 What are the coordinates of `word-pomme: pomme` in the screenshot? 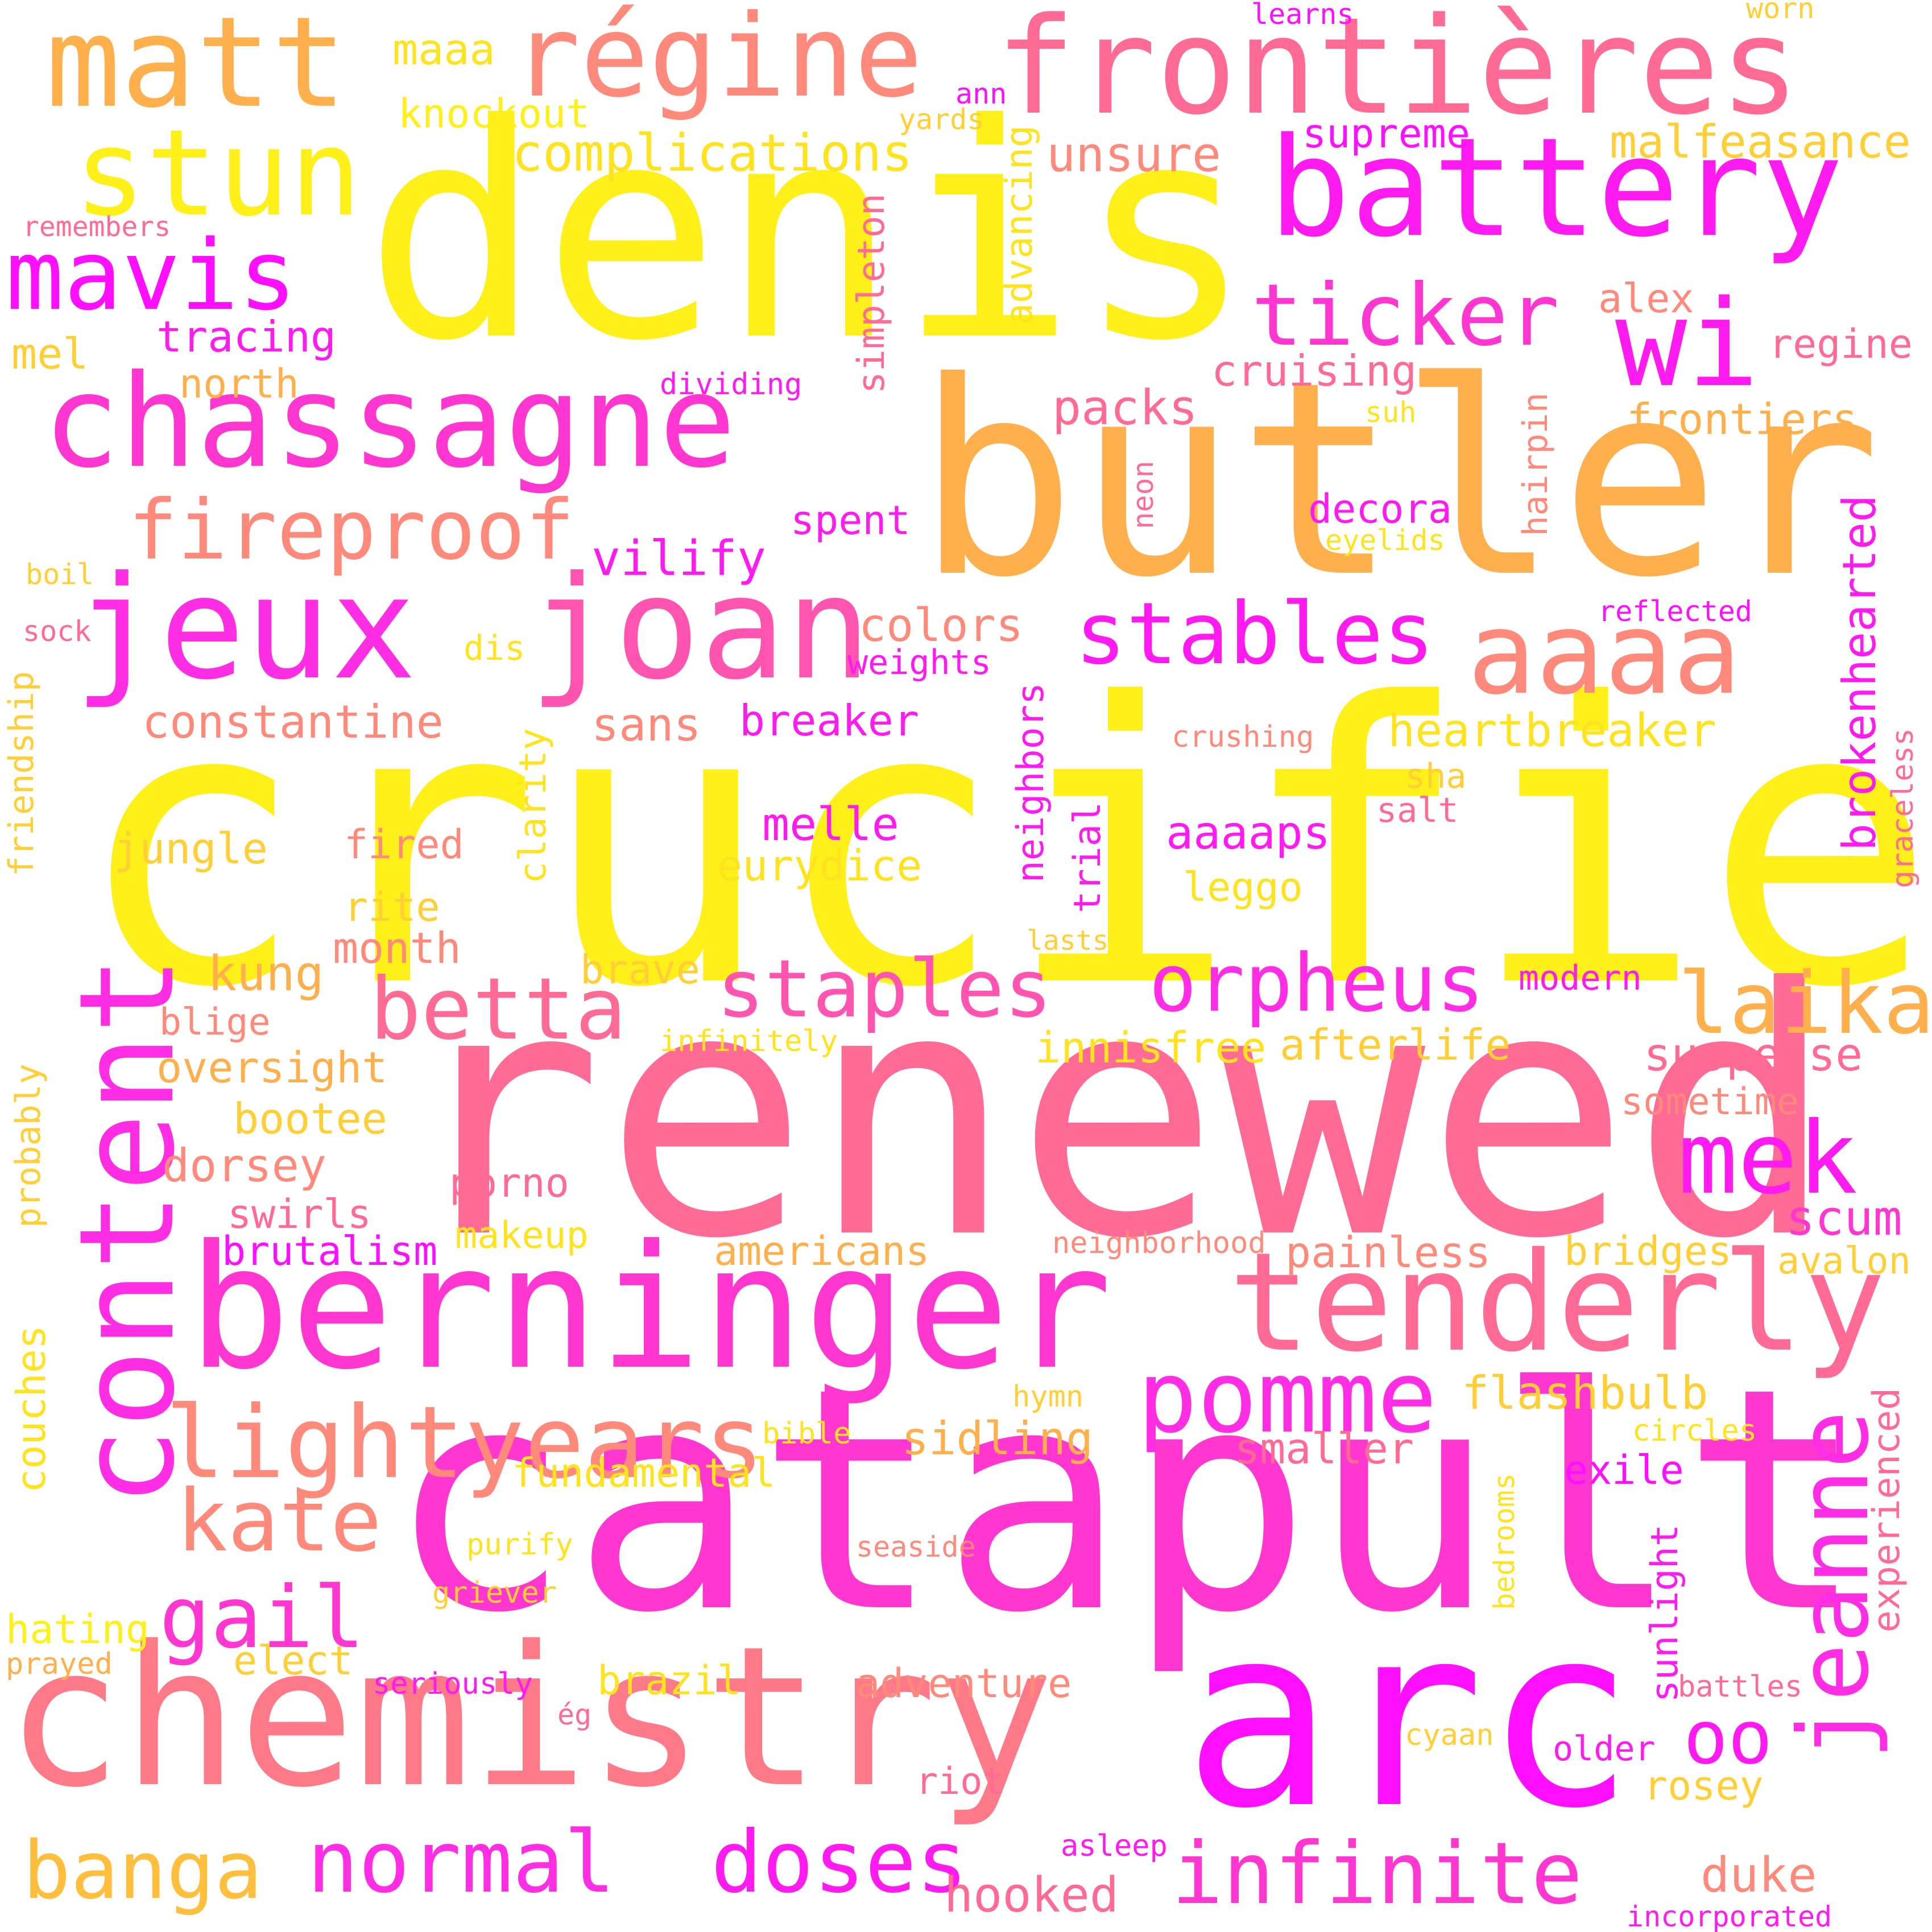 It's located at (1287, 1397).